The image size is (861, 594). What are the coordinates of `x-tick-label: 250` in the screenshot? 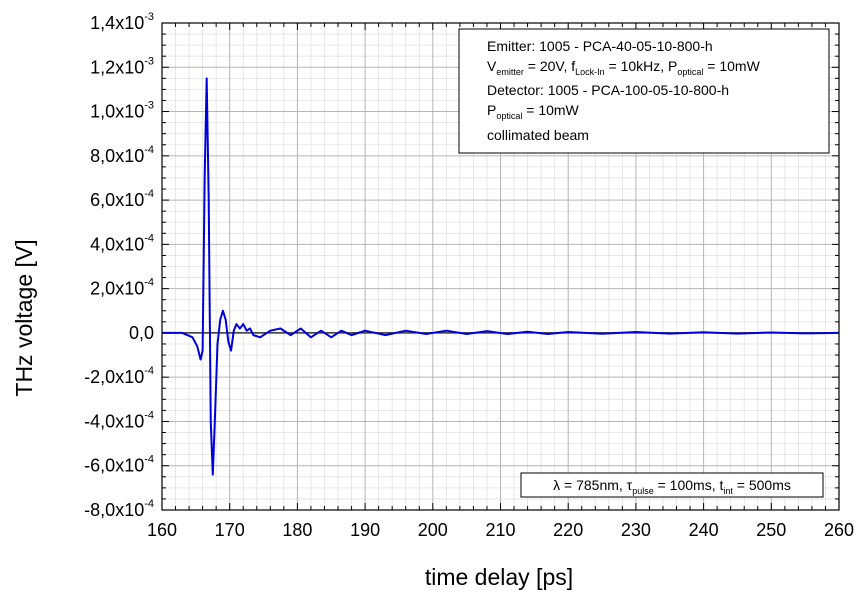 It's located at (771, 530).